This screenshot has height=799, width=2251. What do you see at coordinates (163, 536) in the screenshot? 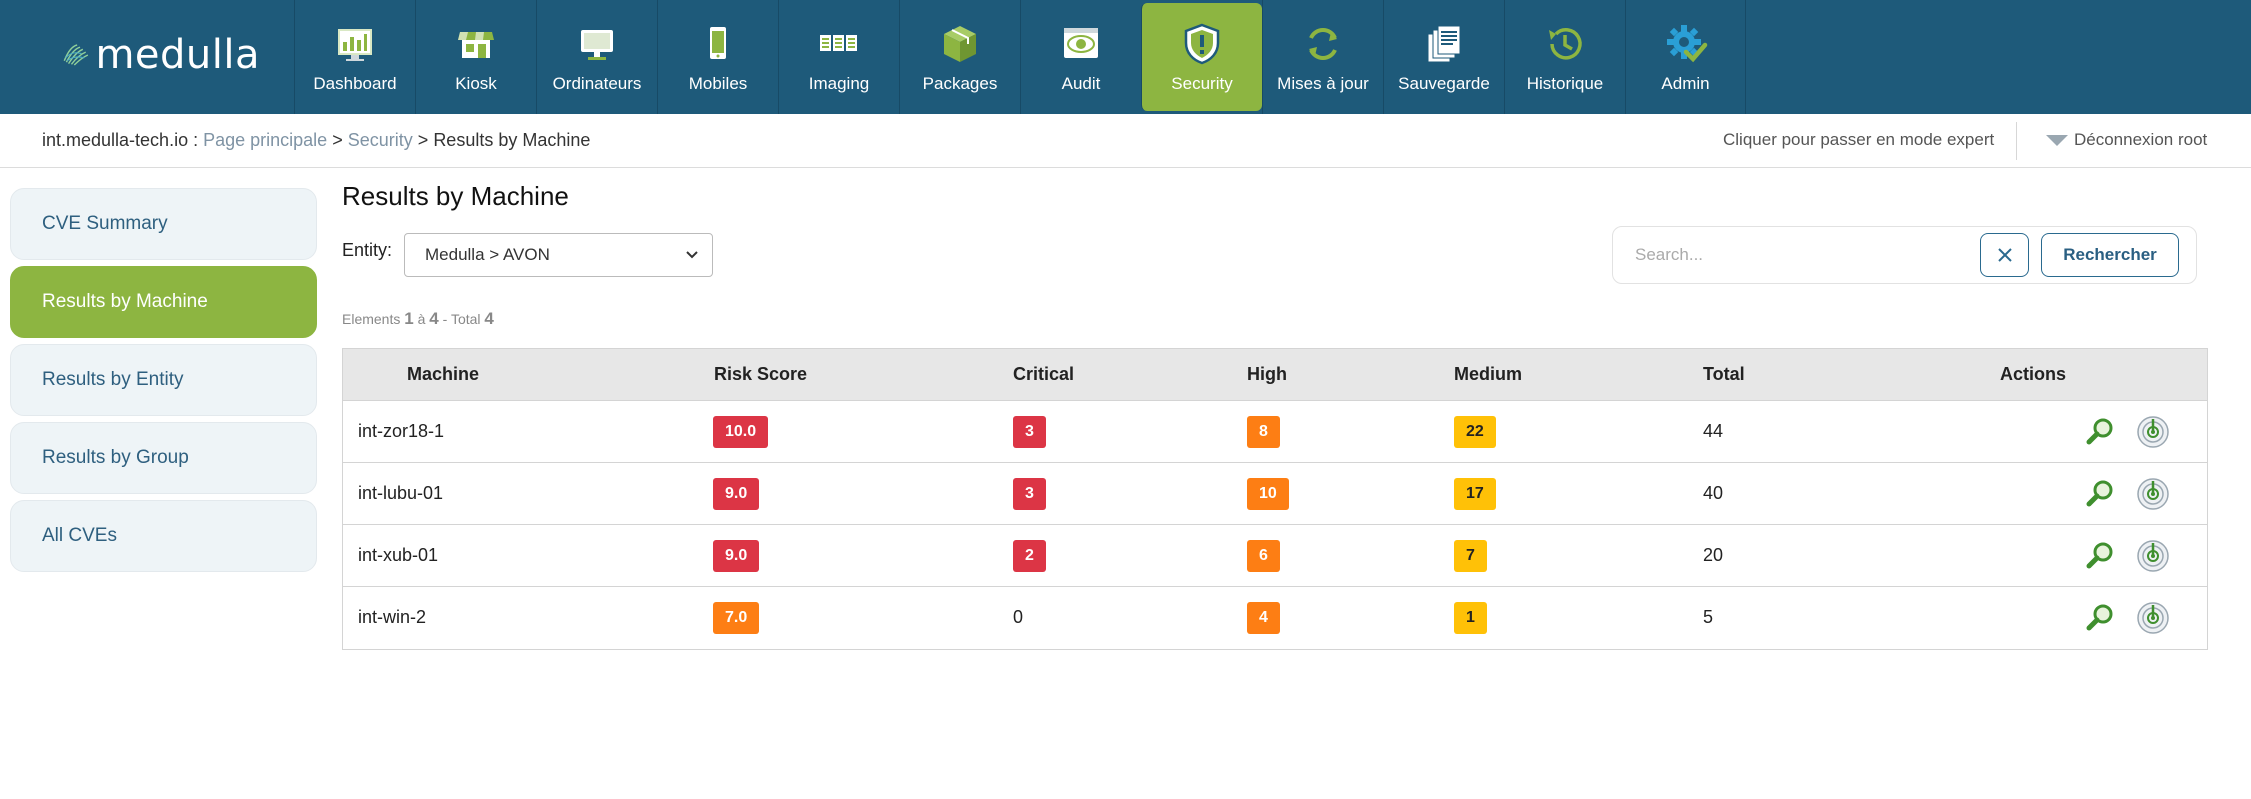
I see `sidebar-item-all-cves: All CVEs` at bounding box center [163, 536].